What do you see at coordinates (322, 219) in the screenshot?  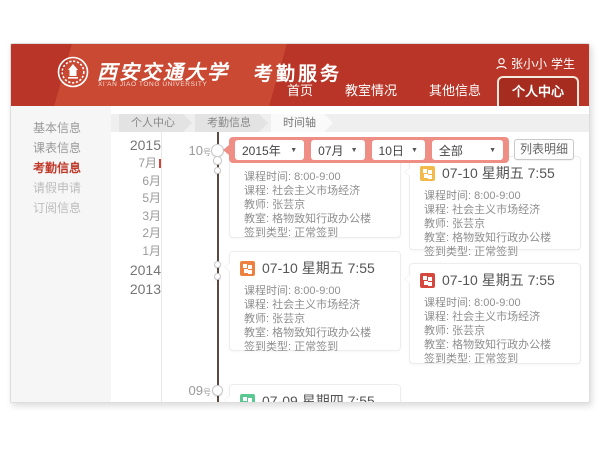 I see `field-value: 格物致知行政办公楼` at bounding box center [322, 219].